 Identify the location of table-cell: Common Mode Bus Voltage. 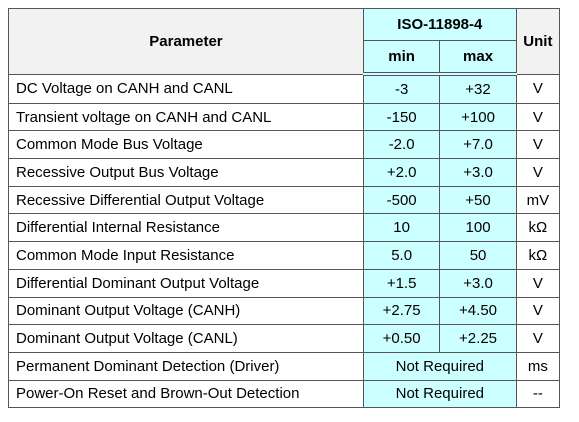
(186, 145).